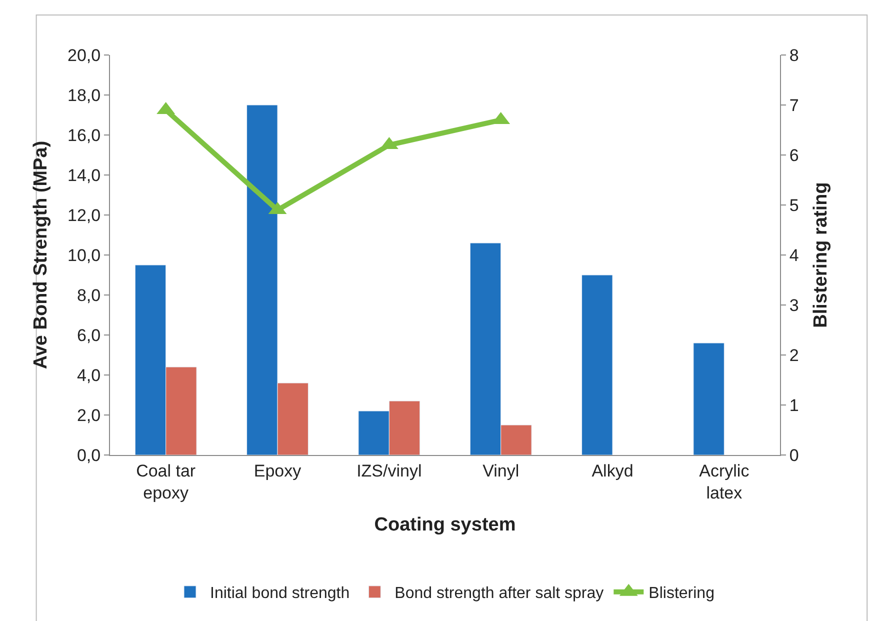 The image size is (890, 621). I want to click on y-tick-label: 18,0, so click(84, 95).